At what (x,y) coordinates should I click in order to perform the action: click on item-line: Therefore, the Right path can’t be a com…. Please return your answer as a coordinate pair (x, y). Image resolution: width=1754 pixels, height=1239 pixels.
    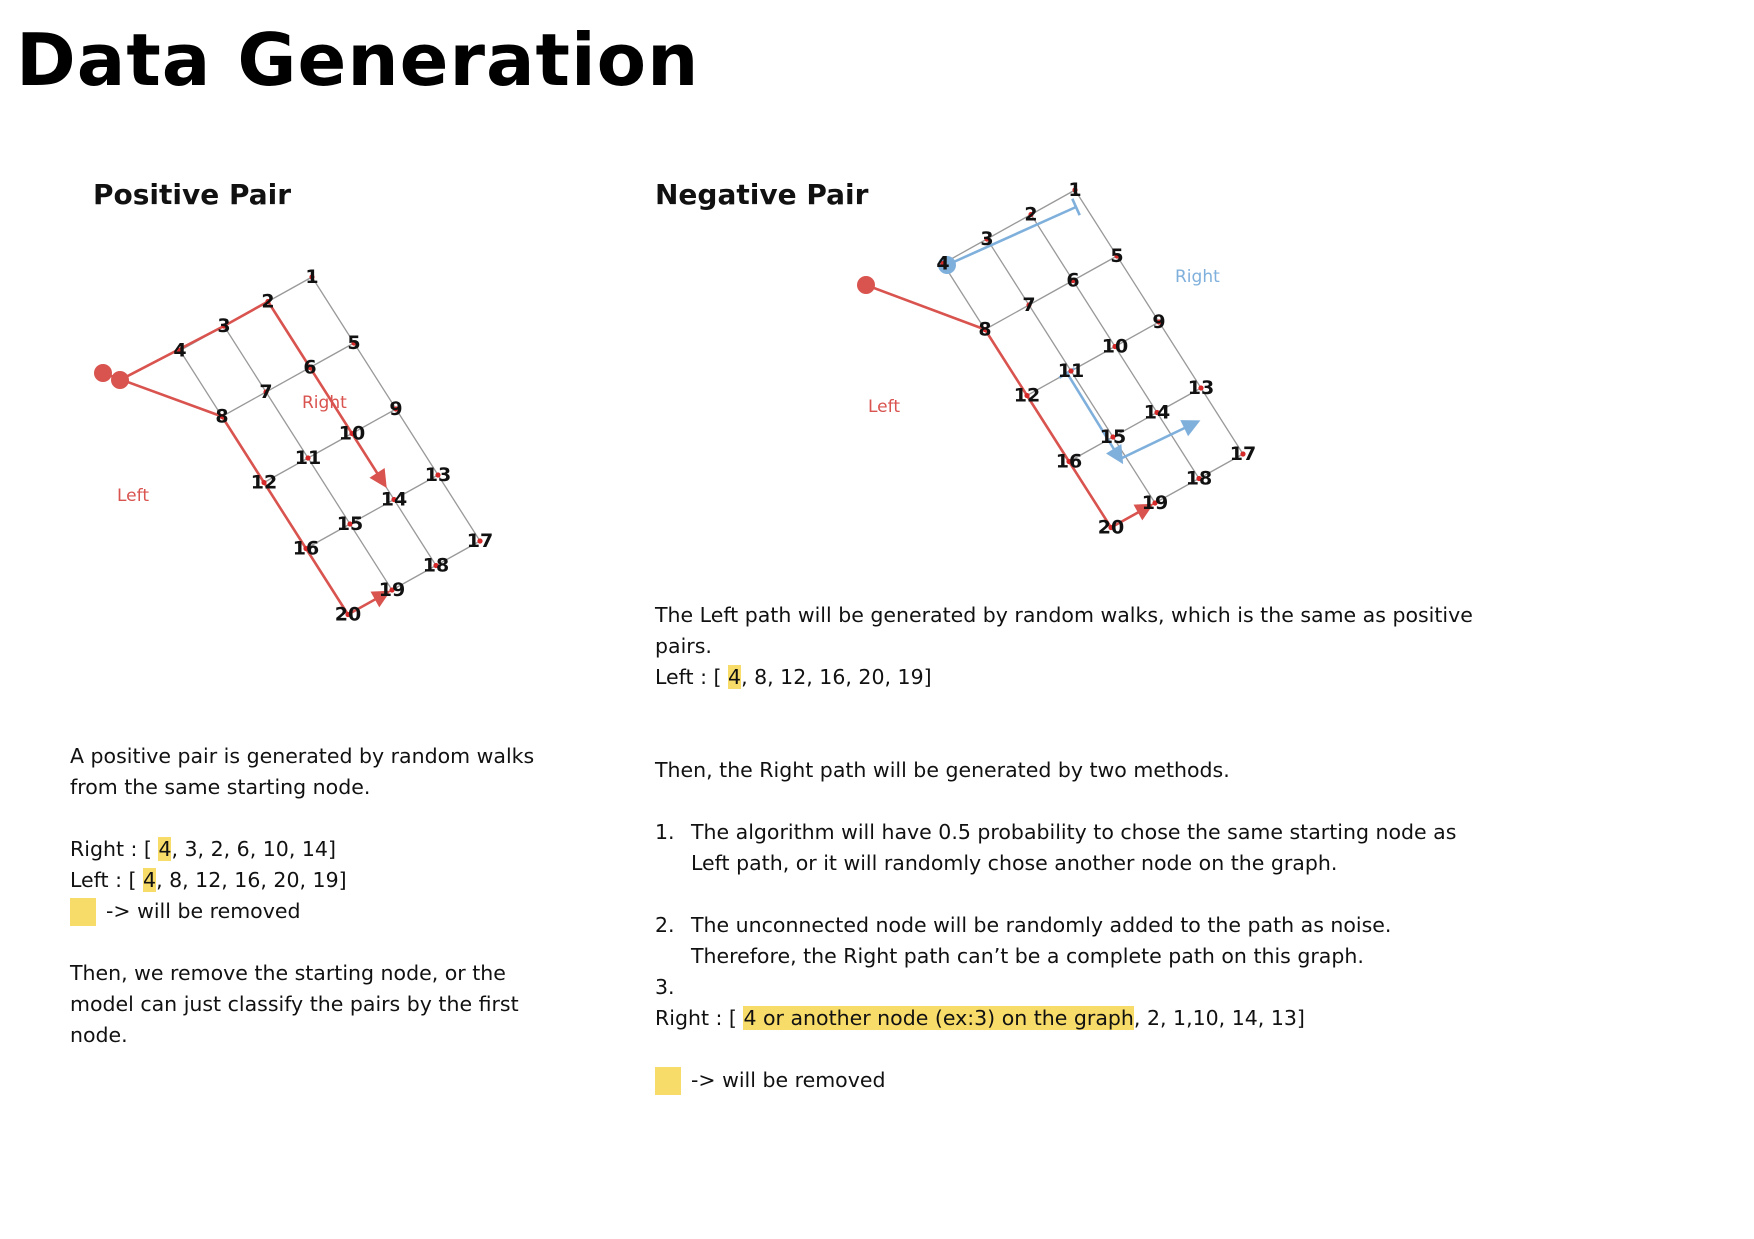
    Looking at the image, I should click on (1027, 956).